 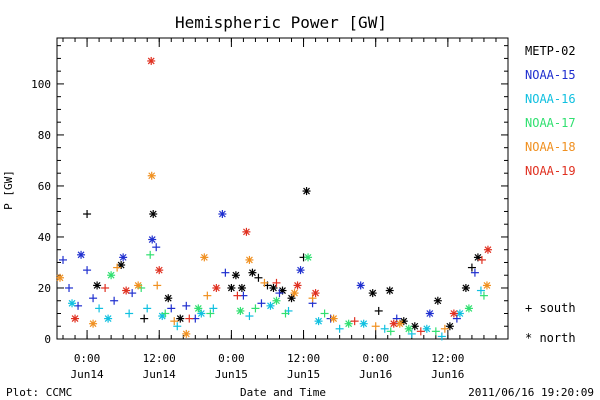 I want to click on y-tick-label: 80, so click(x=44, y=135).